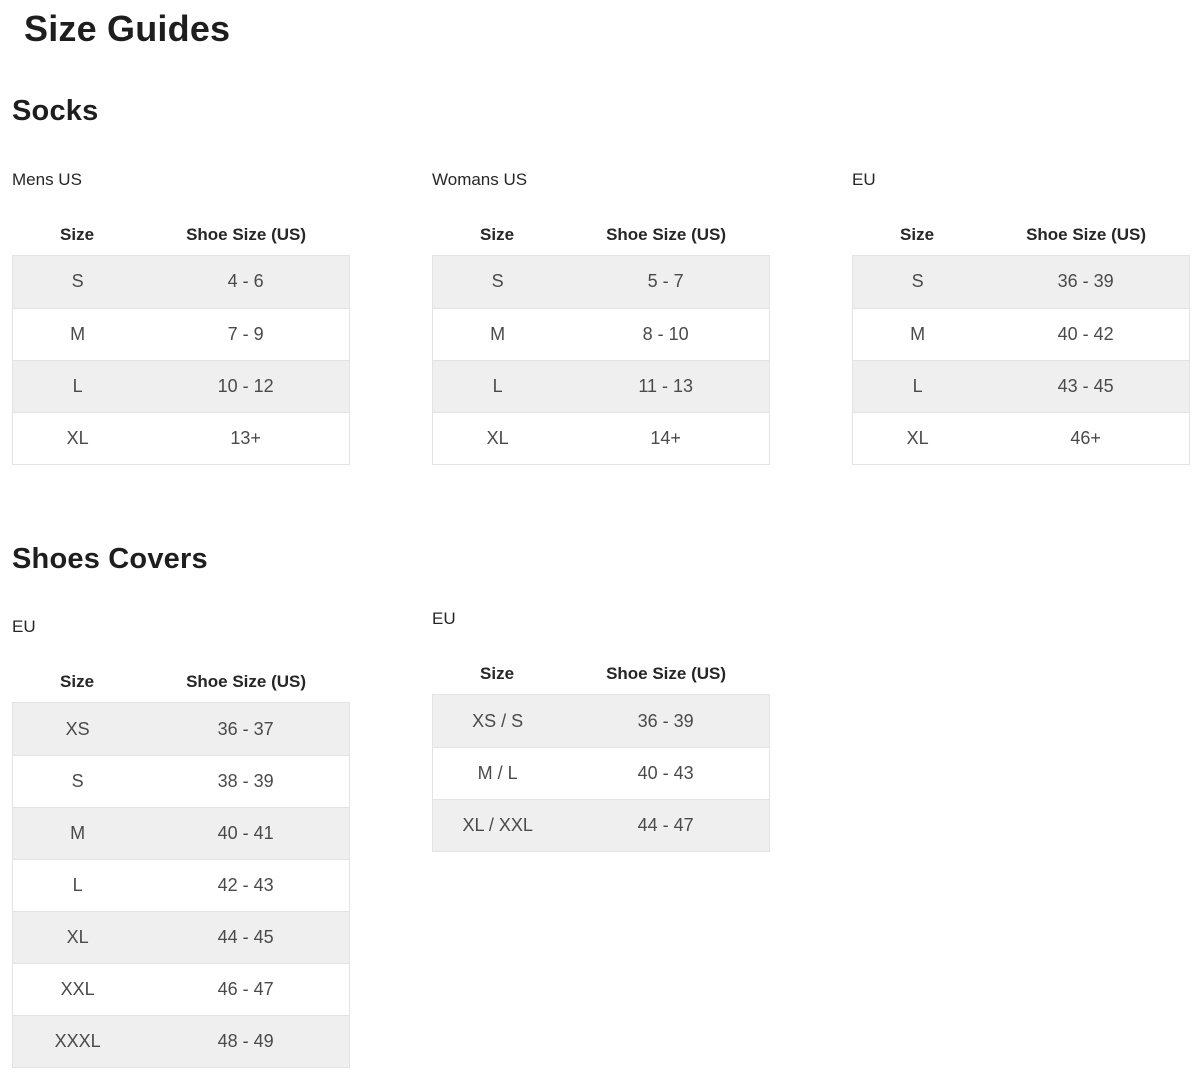 The image size is (1200, 1085). Describe the element at coordinates (1021, 385) in the screenshot. I see `table-row: L 43 - 45` at that location.